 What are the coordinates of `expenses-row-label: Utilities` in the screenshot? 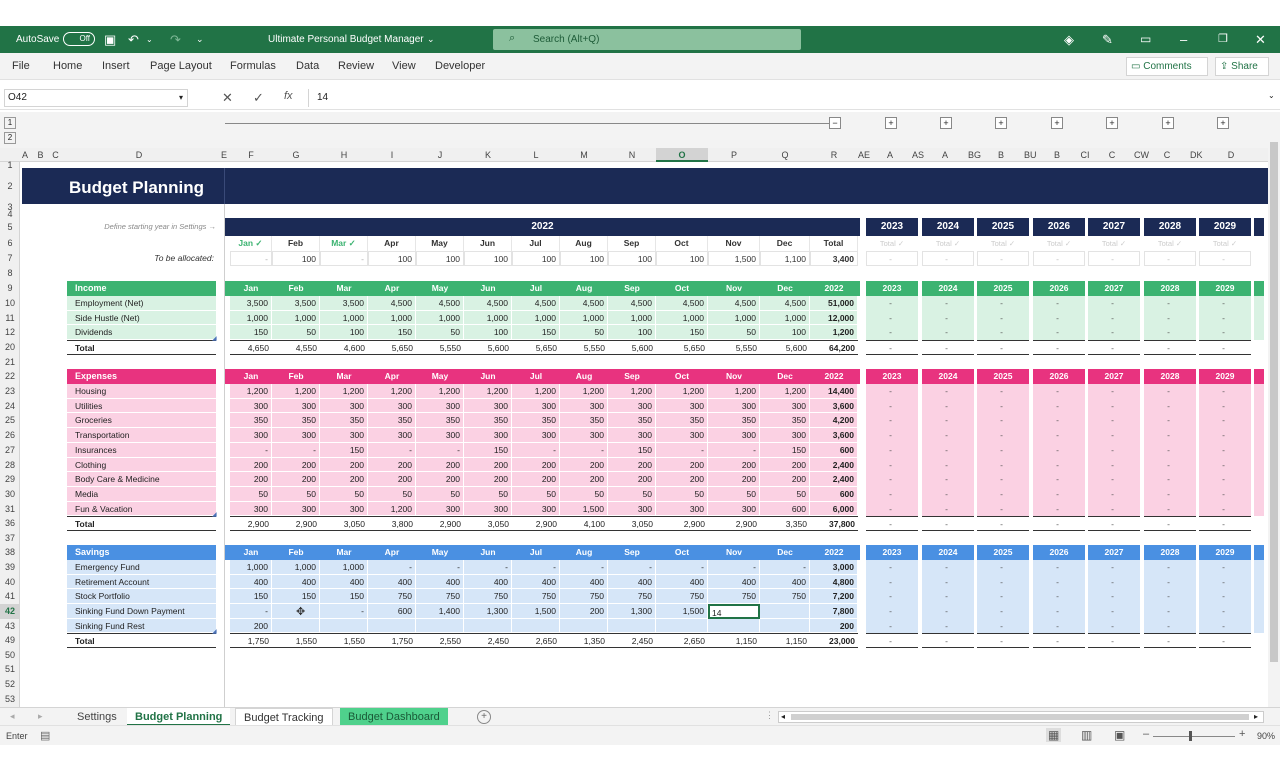 It's located at (141, 406).